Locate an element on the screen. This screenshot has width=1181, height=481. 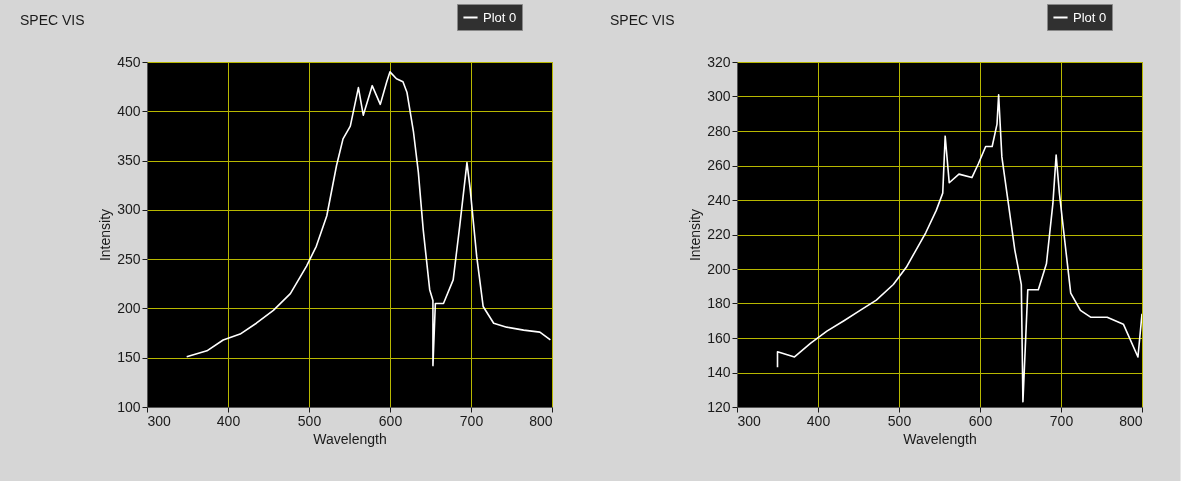
y-tick-label: 180 is located at coordinates (719, 303).